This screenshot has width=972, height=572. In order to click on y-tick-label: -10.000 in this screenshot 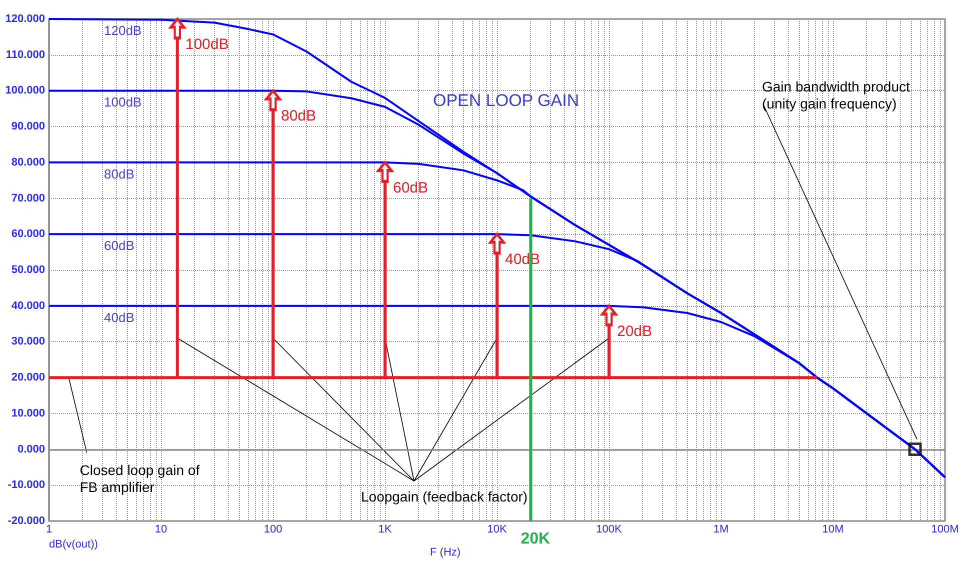, I will do `click(26, 485)`.